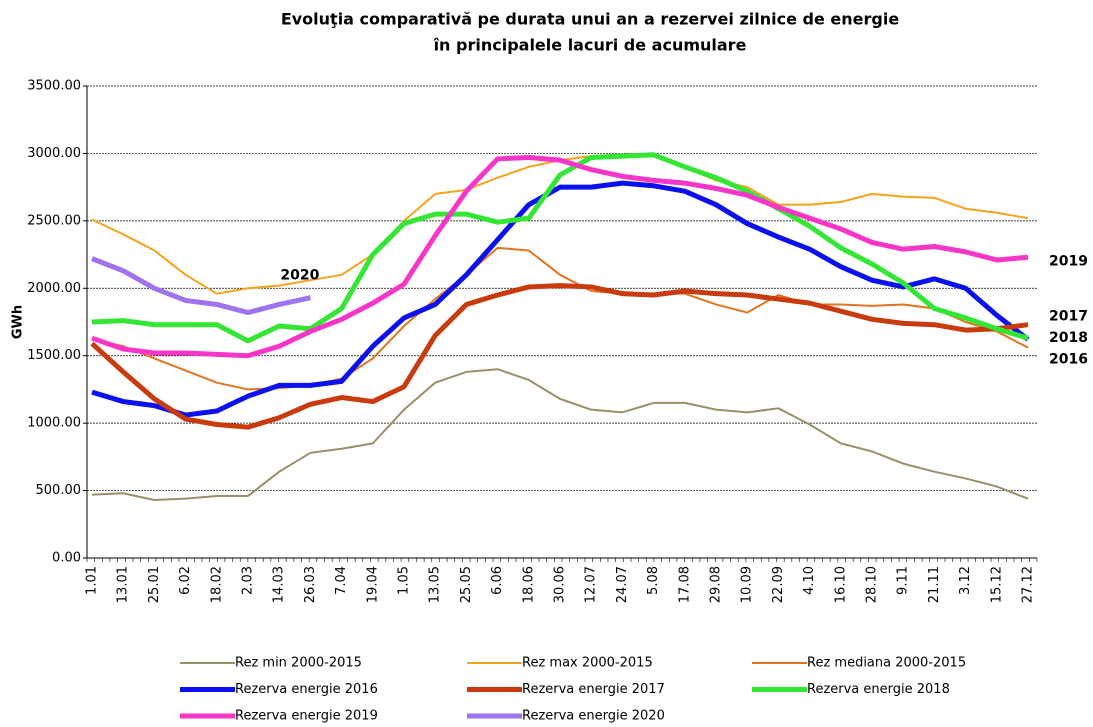 The image size is (1093, 727). Describe the element at coordinates (716, 584) in the screenshot. I see `x-tick-label: 29.08` at that location.